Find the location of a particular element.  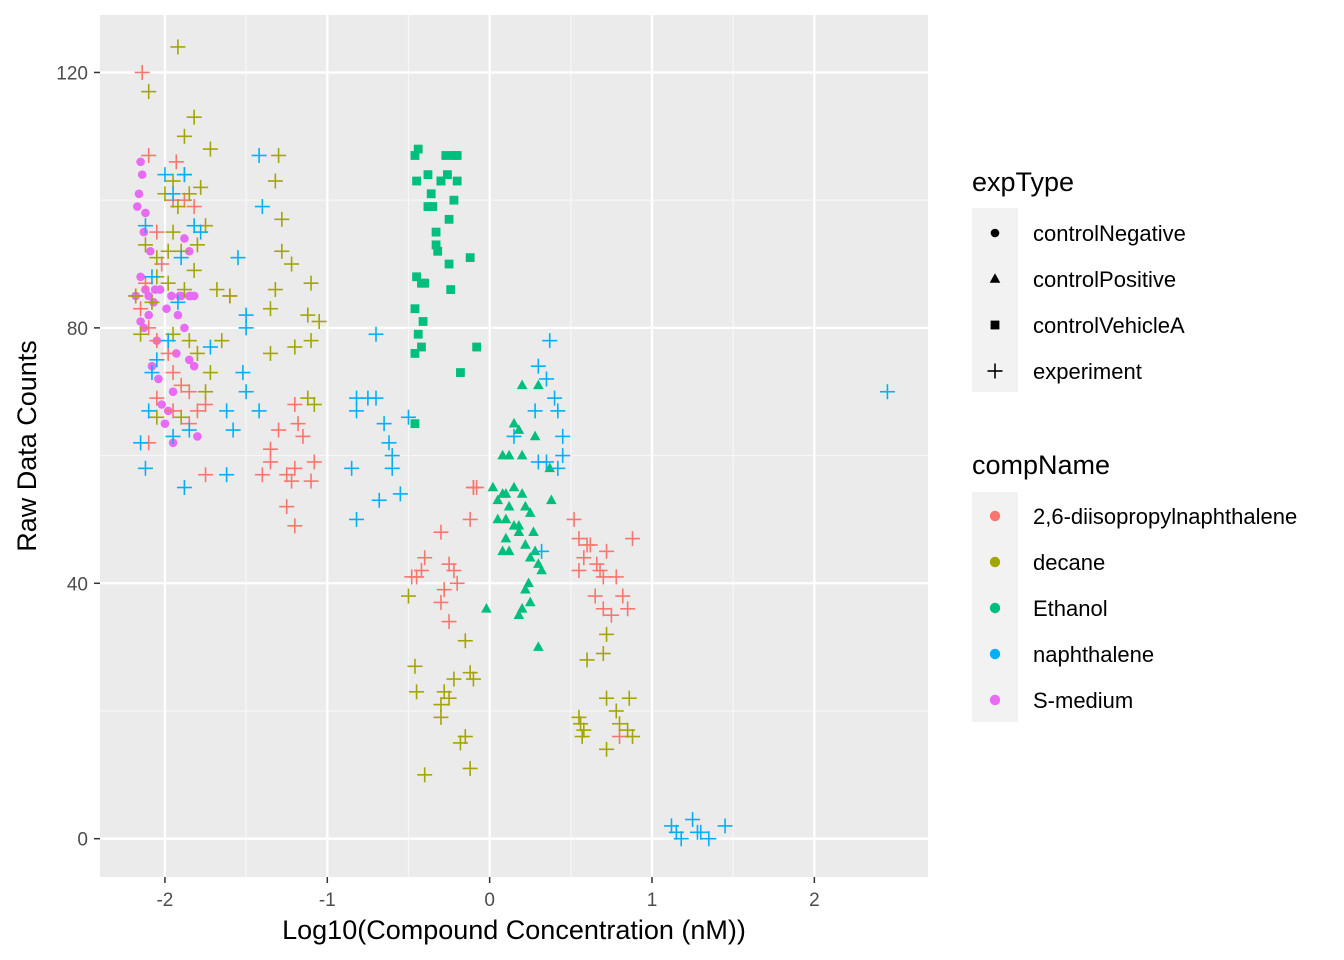

x-tick-label: 0 is located at coordinates (489, 900).